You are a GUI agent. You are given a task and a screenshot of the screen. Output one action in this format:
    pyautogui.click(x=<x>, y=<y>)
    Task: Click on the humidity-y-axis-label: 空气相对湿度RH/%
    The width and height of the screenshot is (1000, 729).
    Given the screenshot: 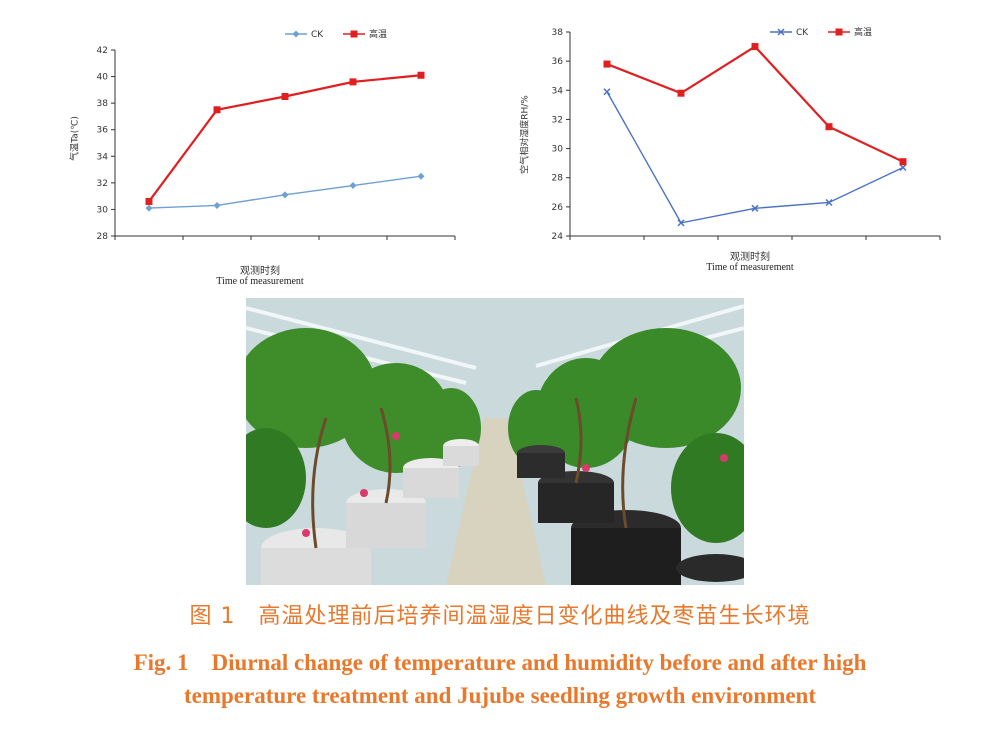 What is the action you would take?
    pyautogui.click(x=525, y=134)
    